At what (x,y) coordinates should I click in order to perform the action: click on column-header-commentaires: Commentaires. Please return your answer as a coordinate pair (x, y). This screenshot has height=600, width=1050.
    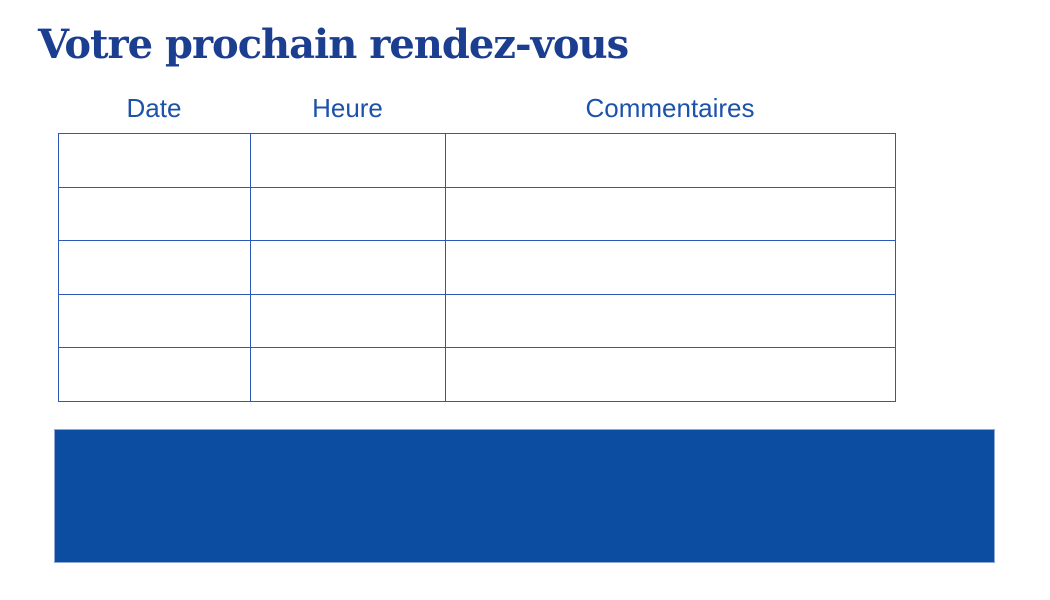
    Looking at the image, I should click on (670, 108).